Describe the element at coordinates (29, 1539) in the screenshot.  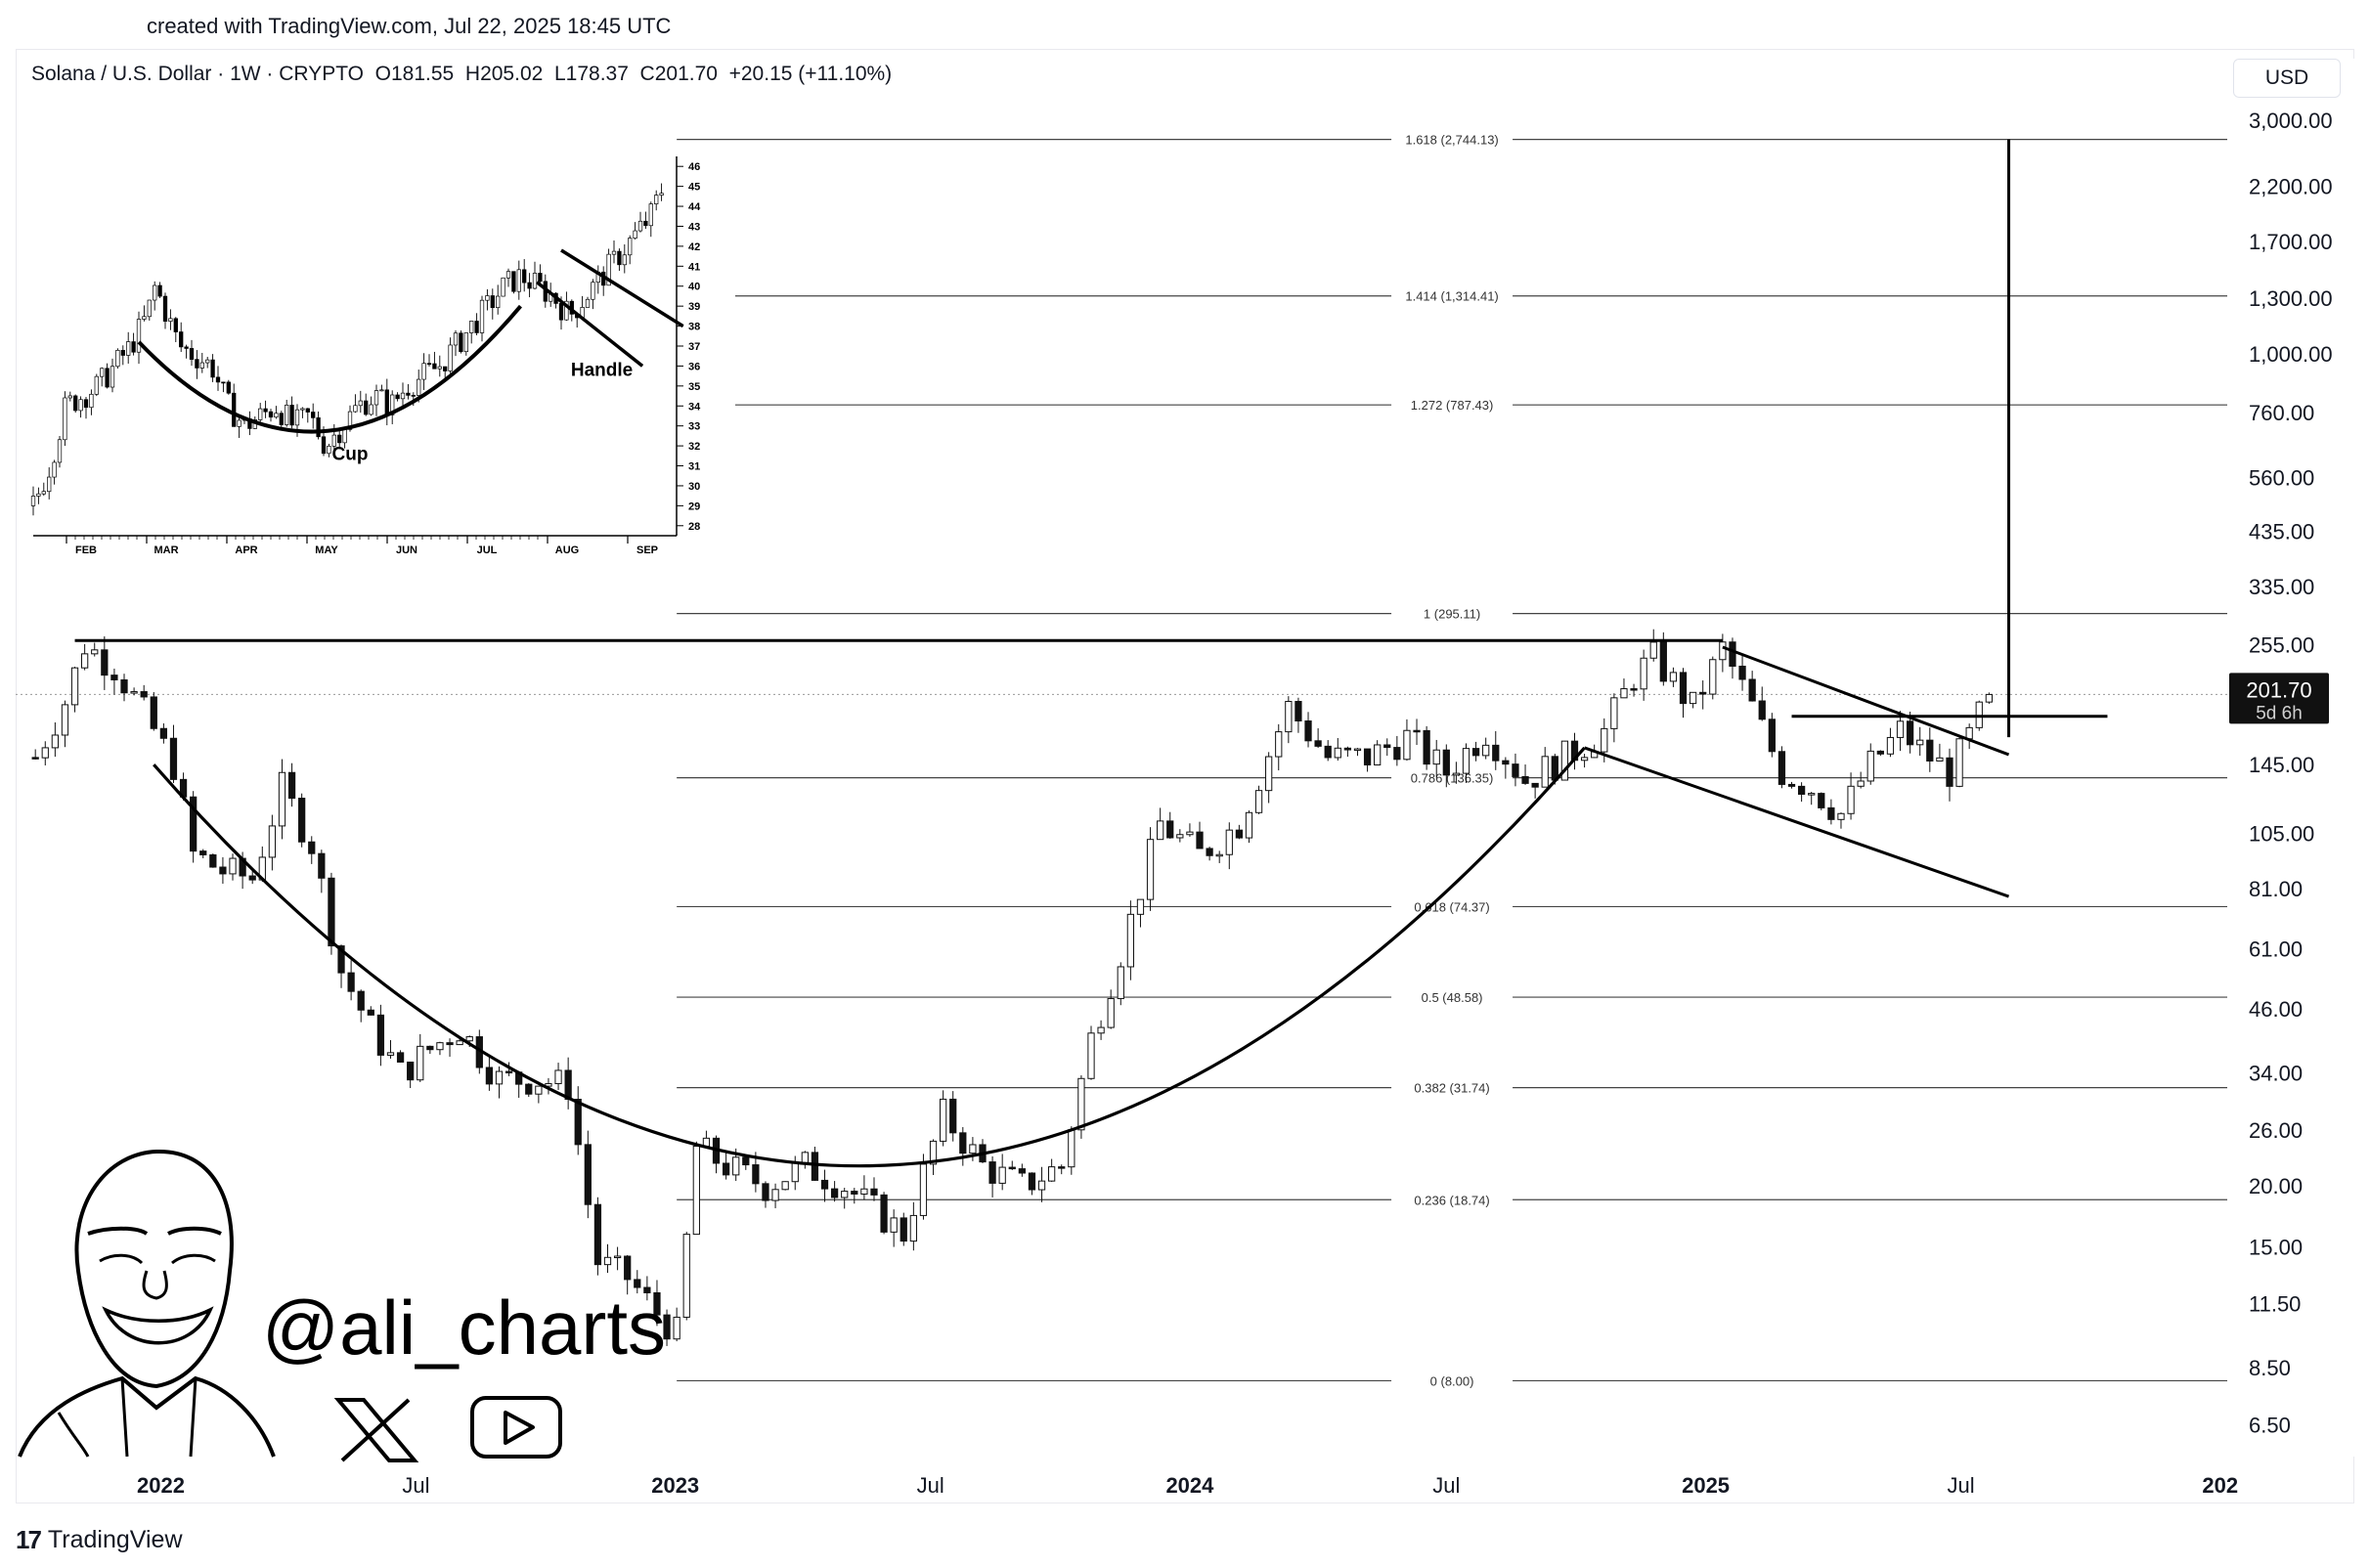
I see `tradingview-logo-icon: 17` at that location.